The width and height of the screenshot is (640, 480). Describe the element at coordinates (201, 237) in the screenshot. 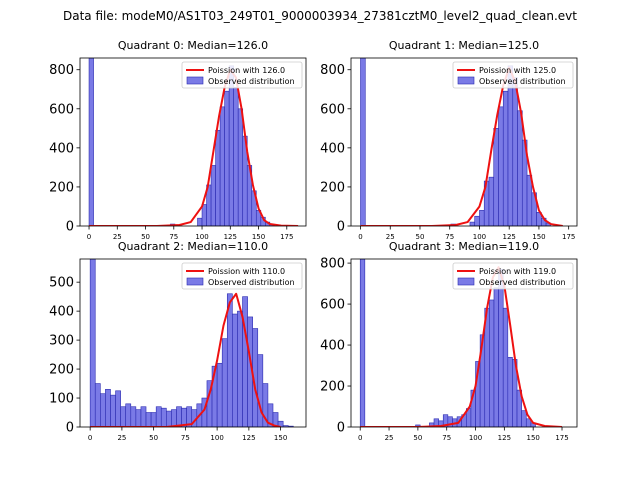

I see `quadrant-0-xtick-label: 100` at that location.